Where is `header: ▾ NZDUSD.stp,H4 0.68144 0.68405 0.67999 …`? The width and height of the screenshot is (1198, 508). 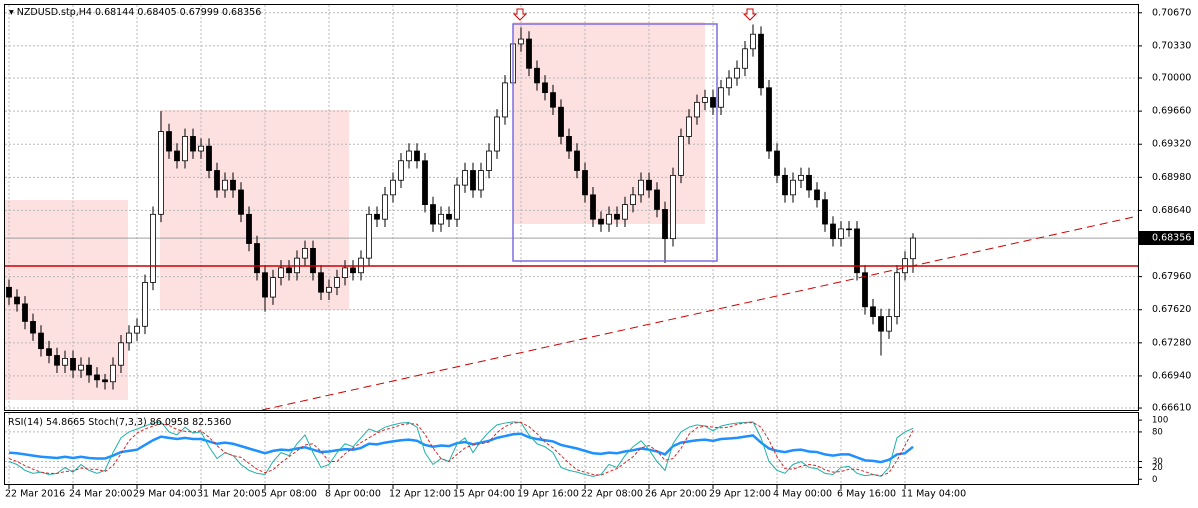 header: ▾ NZDUSD.stp,H4 0.68144 0.68405 0.67999 … is located at coordinates (135, 12).